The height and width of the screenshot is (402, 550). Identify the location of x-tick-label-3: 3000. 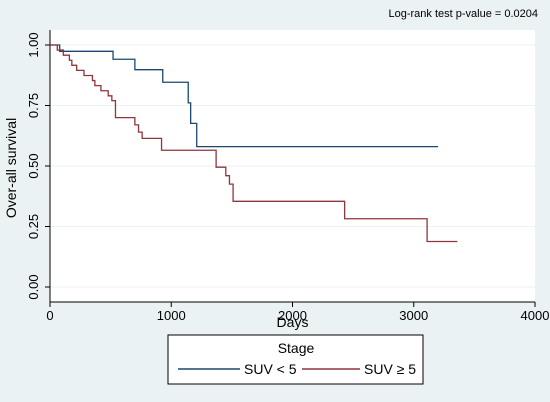
(413, 315).